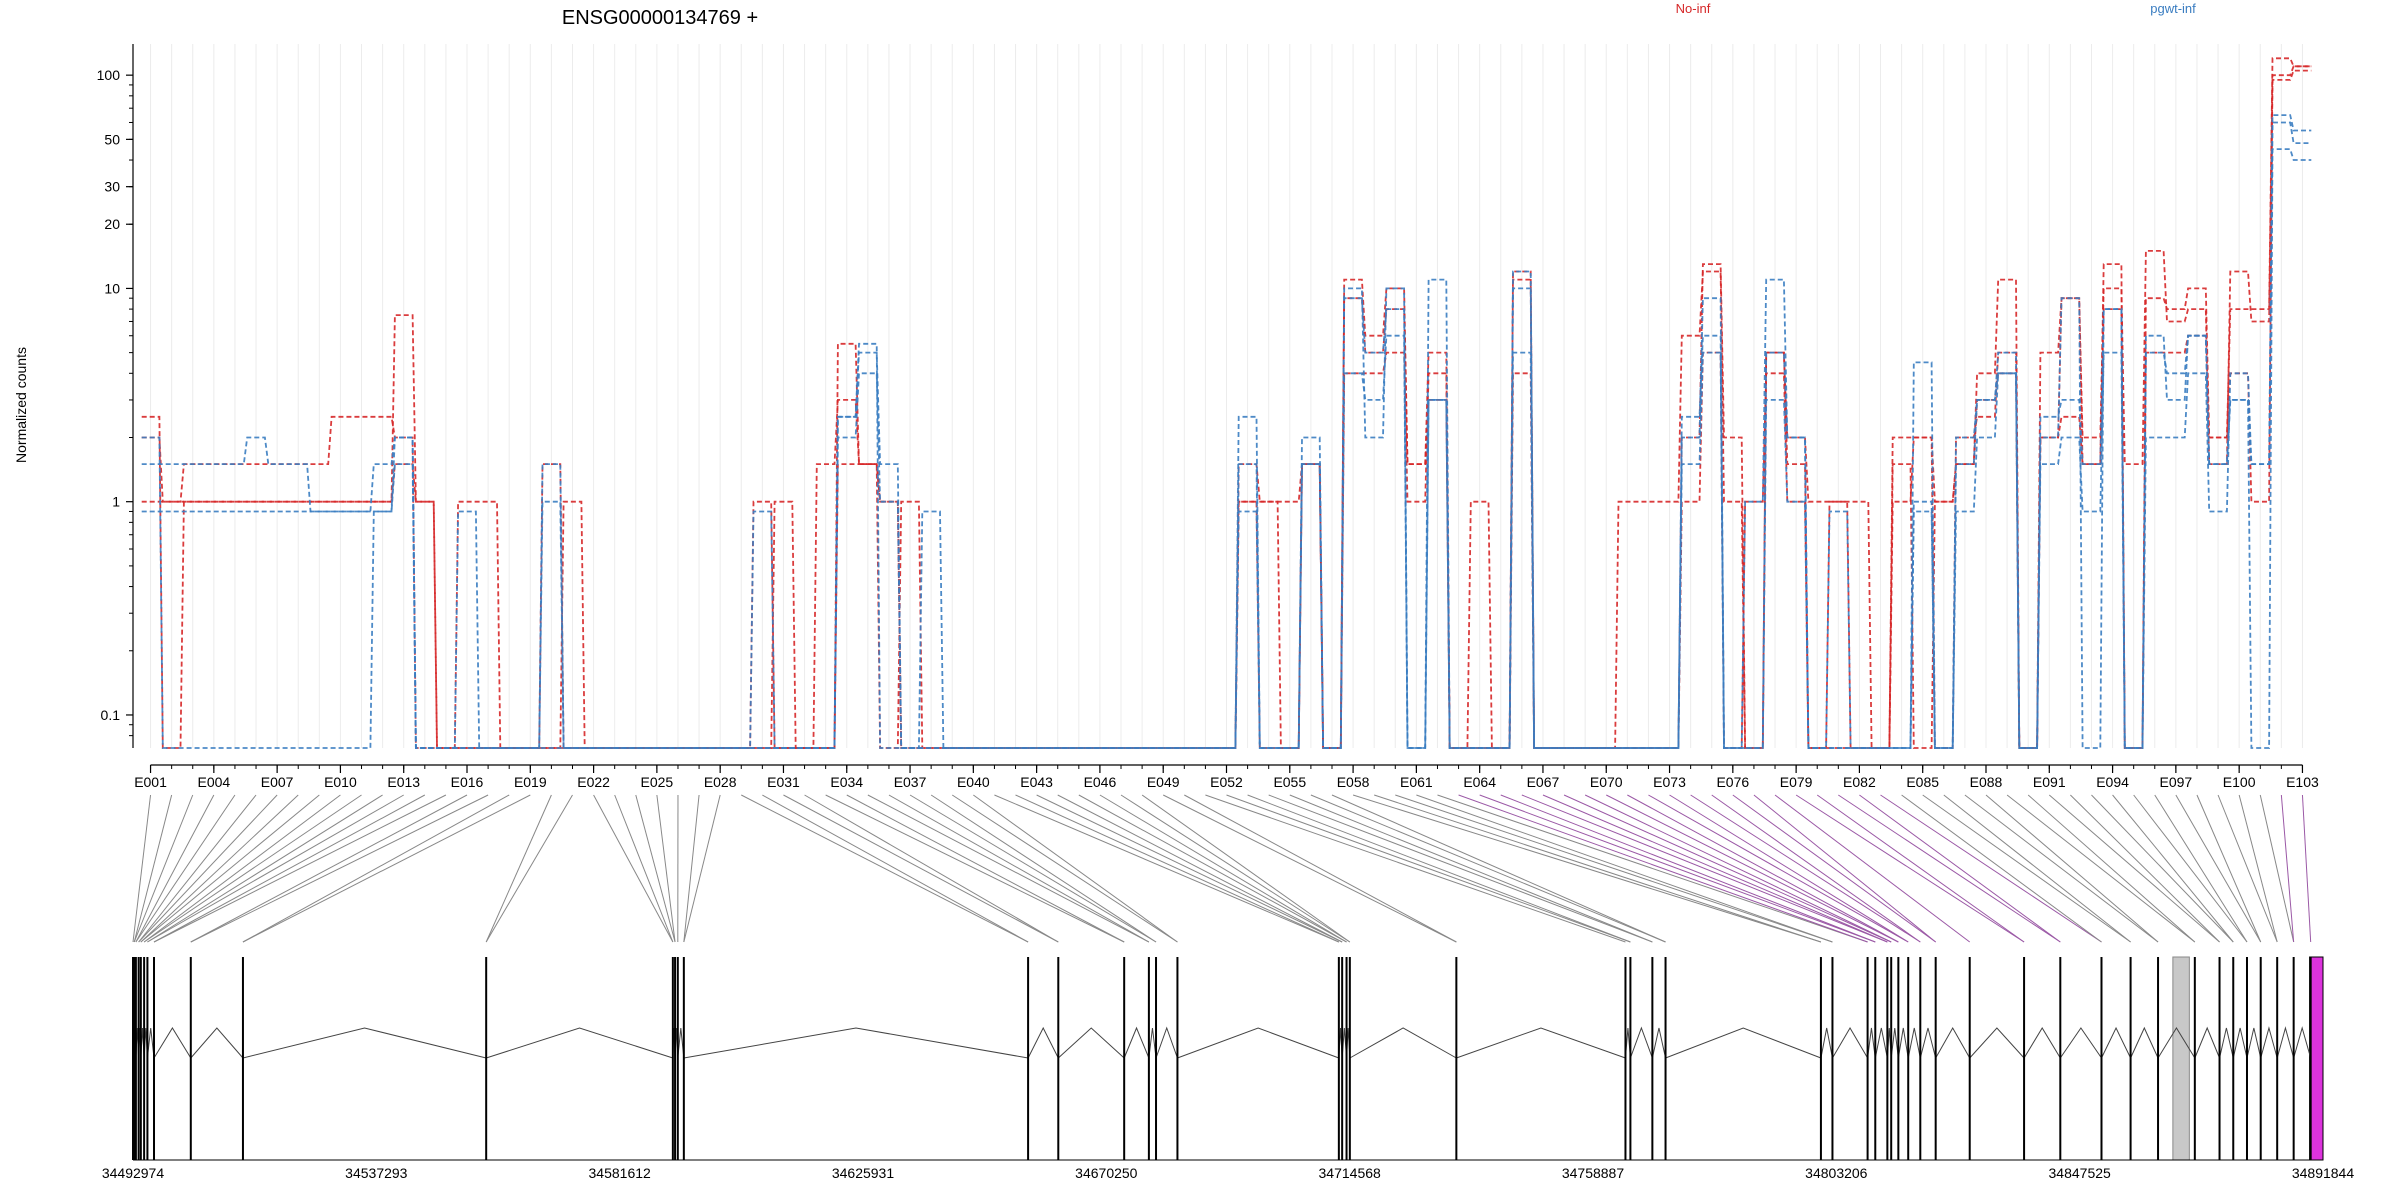  I want to click on genomic-tick-label: 34581612, so click(620, 1173).